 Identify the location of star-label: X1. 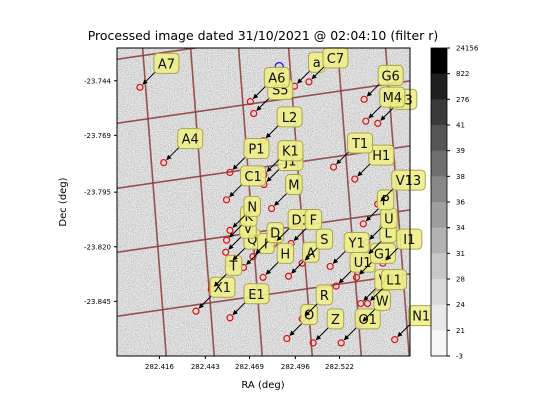
(222, 287).